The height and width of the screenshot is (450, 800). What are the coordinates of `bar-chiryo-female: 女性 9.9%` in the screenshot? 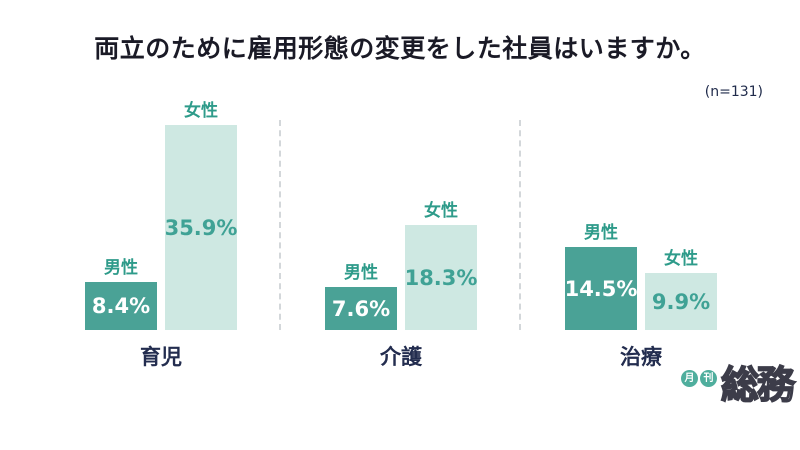 It's located at (681, 289).